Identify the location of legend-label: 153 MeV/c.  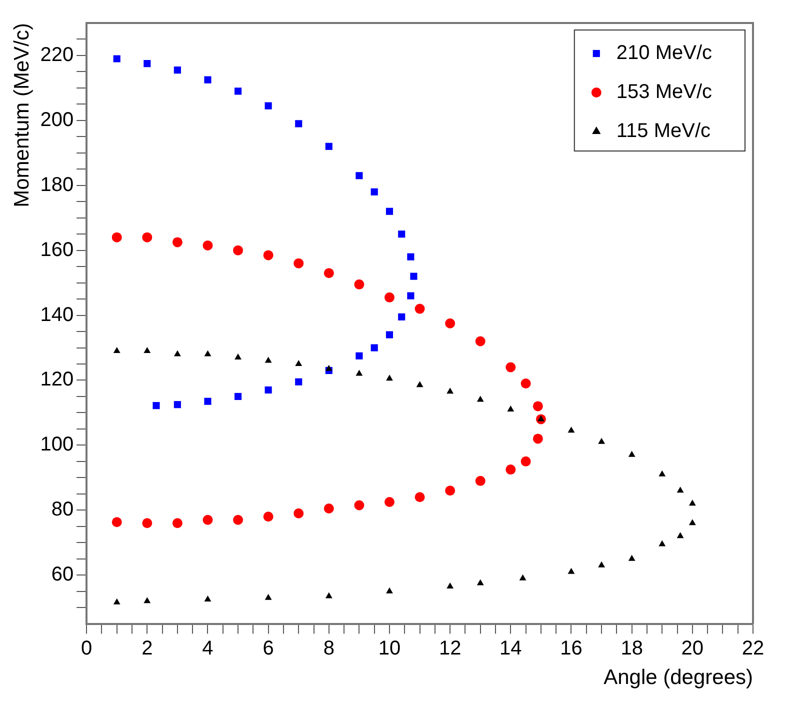
(664, 92).